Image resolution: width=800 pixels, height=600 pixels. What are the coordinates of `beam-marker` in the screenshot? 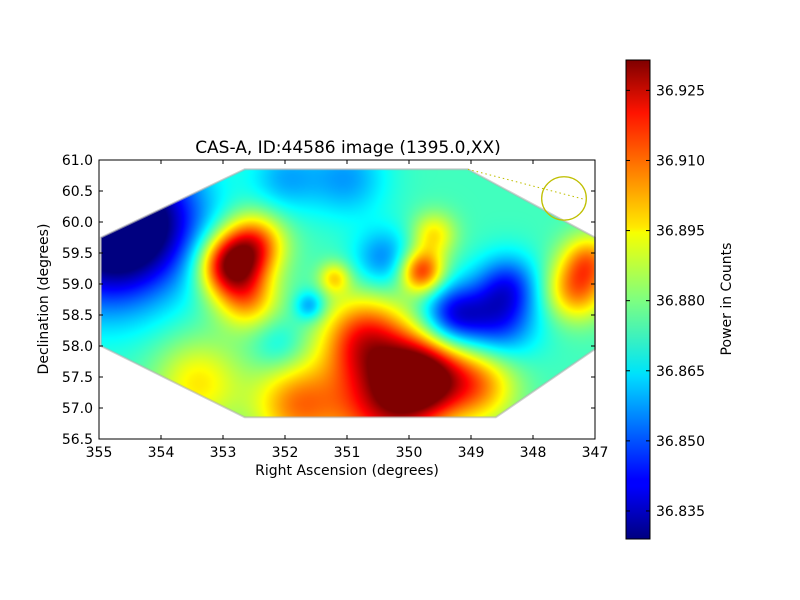 It's located at (564, 198).